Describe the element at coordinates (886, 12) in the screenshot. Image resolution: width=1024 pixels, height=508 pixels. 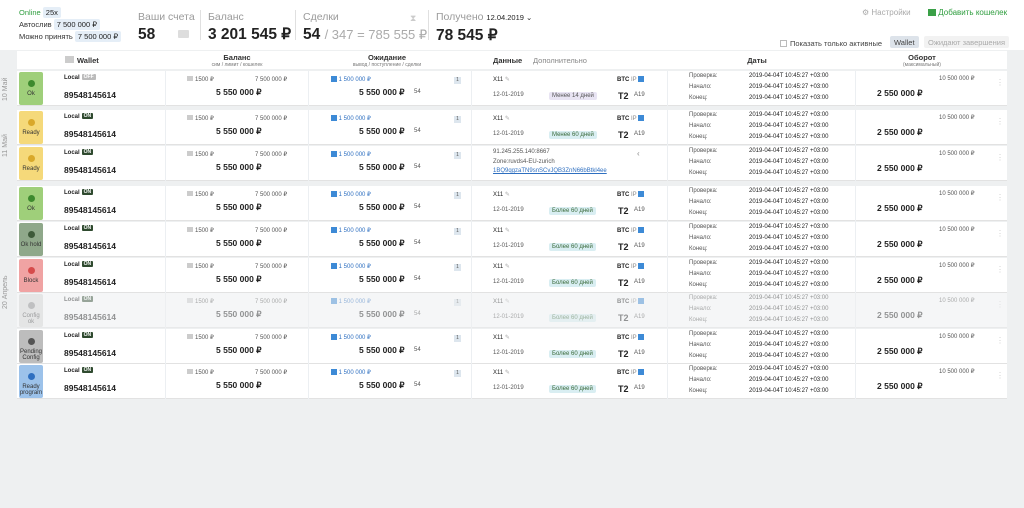
I see `settings-button: ⚙ Настройки` at that location.